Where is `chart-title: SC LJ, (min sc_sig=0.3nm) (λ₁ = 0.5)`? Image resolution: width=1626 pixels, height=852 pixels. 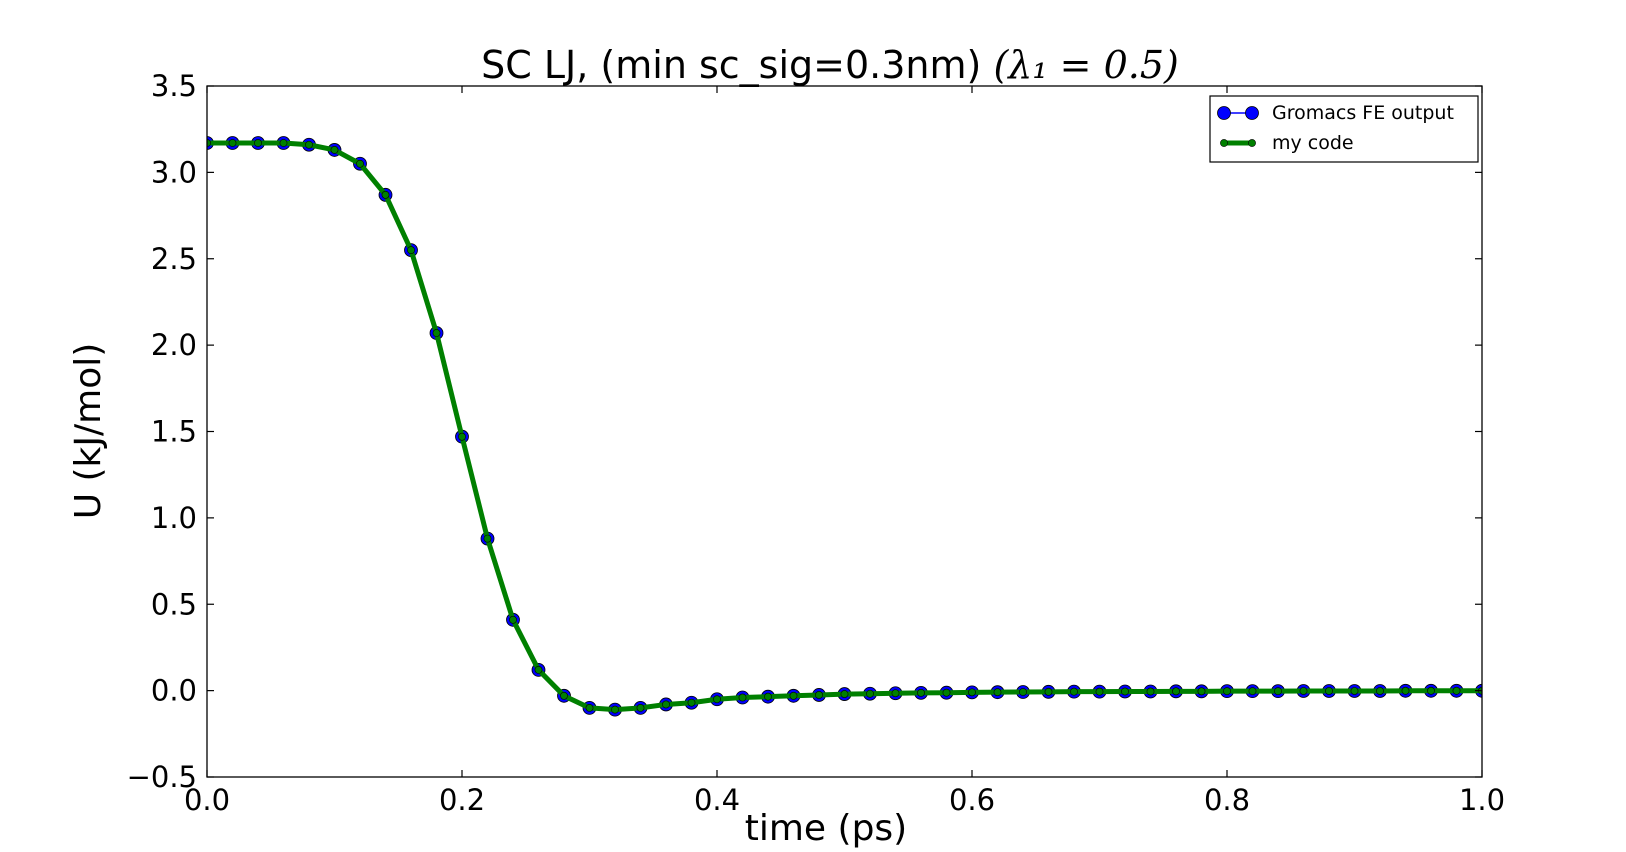
chart-title: SC LJ, (min sc_sig=0.3nm) (λ₁ = 0.5) is located at coordinates (830, 65).